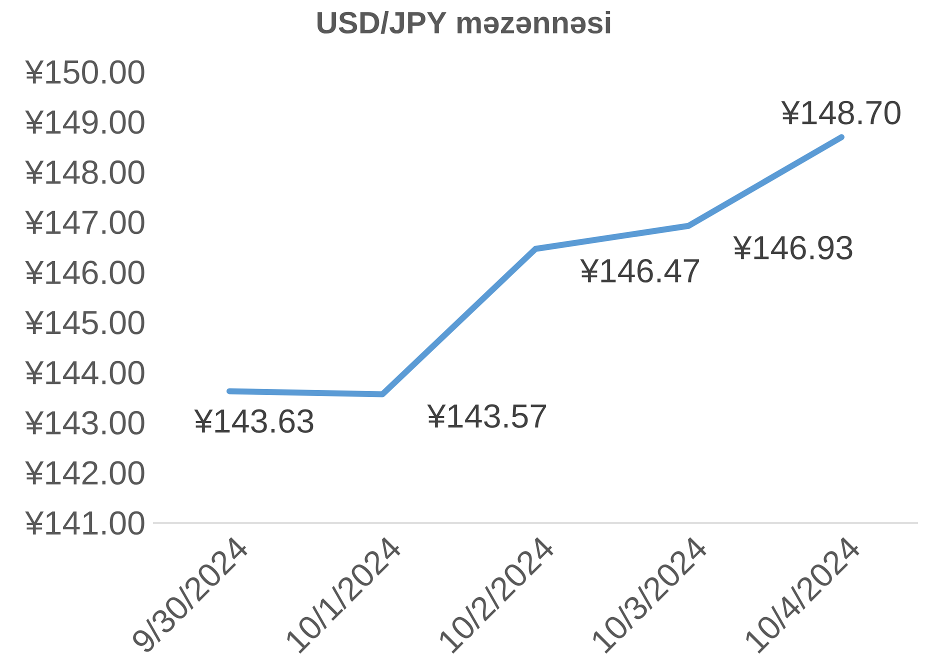  What do you see at coordinates (486, 416) in the screenshot?
I see `data-label: ¥143.57` at bounding box center [486, 416].